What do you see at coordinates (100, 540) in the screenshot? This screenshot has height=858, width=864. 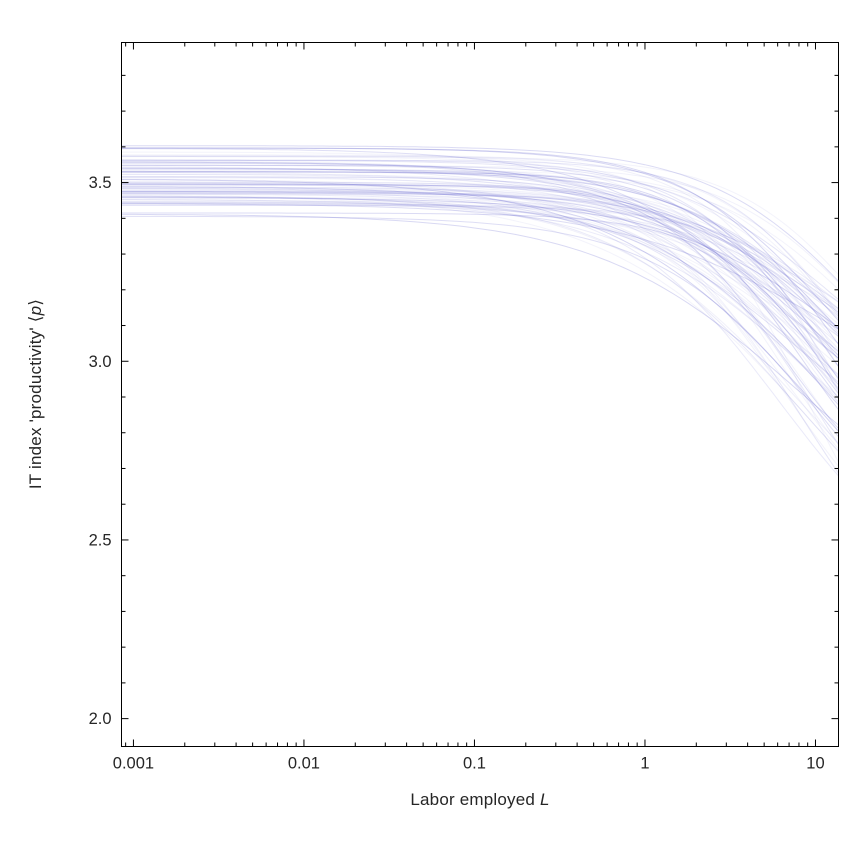 I see `y-tick-label: 2.5` at bounding box center [100, 540].